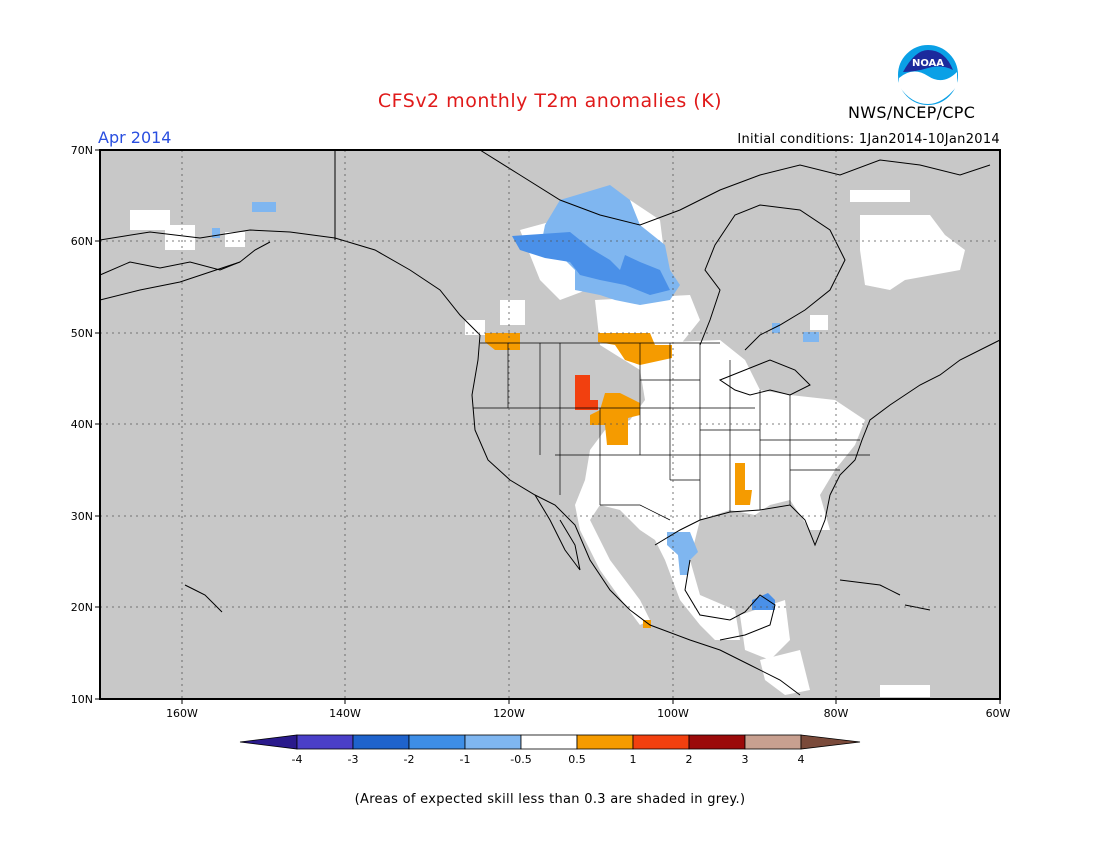 The height and width of the screenshot is (850, 1100). What do you see at coordinates (868, 139) in the screenshot?
I see `initial-conditions: Initial conditions: 1Jan2014-10Jan2014` at bounding box center [868, 139].